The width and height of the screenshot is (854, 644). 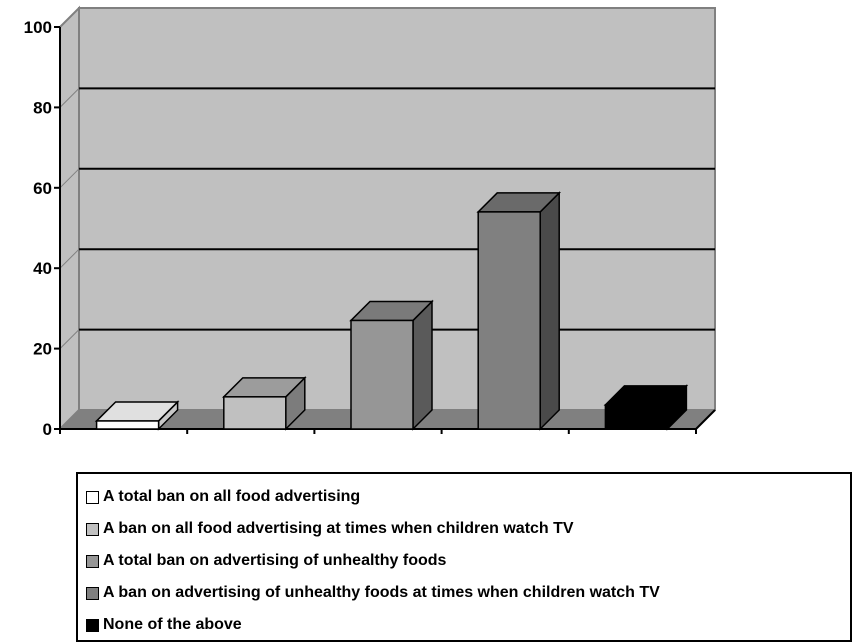 I want to click on y-tick-label: 40, so click(x=42, y=268).